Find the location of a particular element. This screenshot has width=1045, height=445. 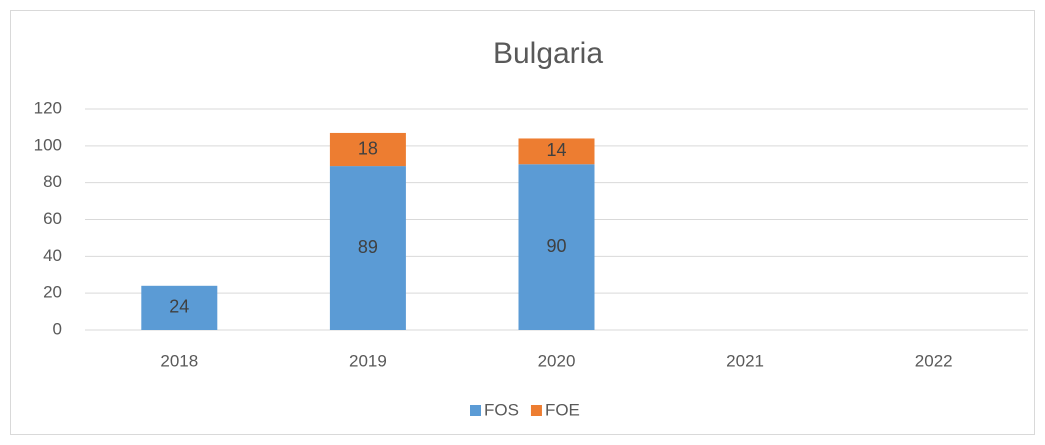

data-label: 90 is located at coordinates (556, 246).